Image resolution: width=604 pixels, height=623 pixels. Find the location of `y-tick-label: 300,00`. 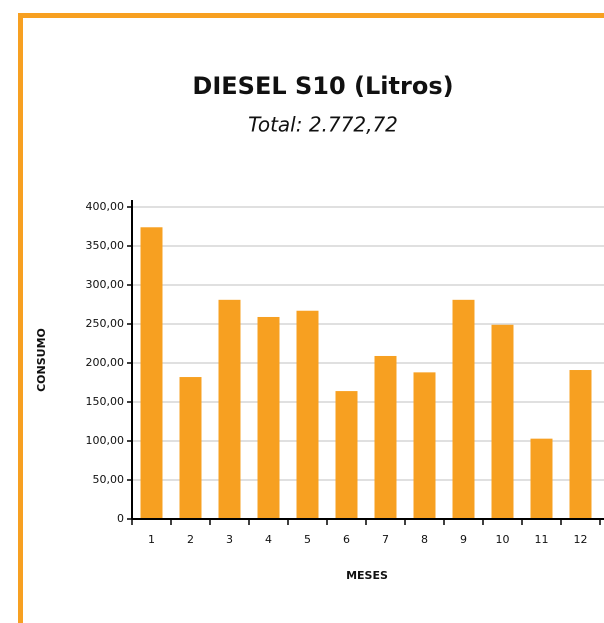

y-tick-label: 300,00 is located at coordinates (105, 284).